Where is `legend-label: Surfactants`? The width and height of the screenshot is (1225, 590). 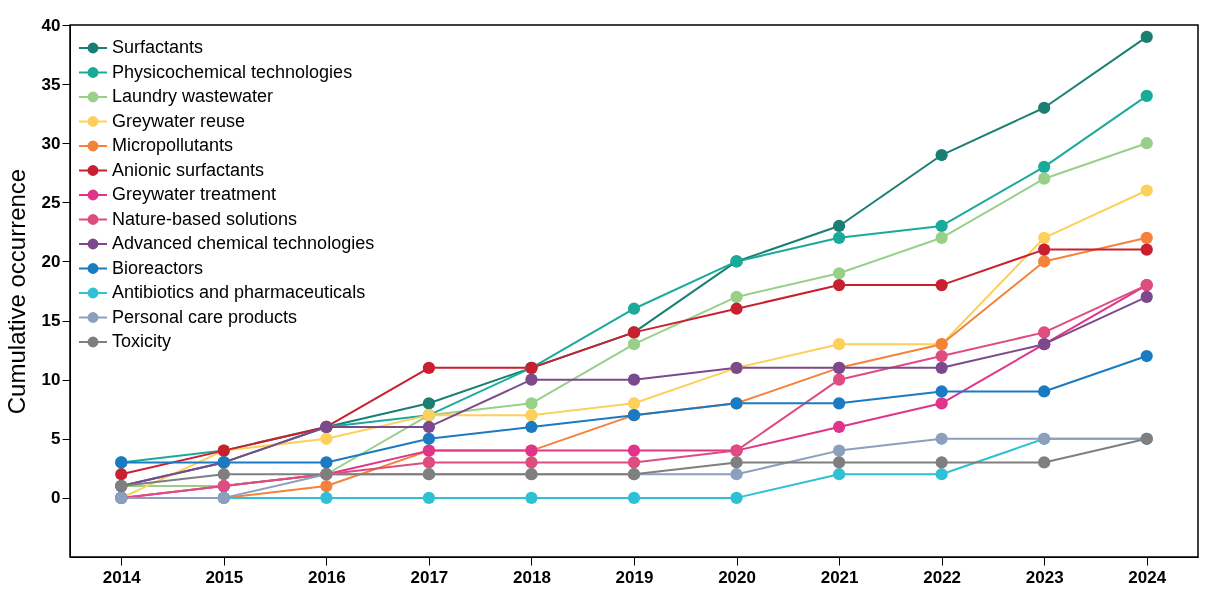 legend-label: Surfactants is located at coordinates (158, 47).